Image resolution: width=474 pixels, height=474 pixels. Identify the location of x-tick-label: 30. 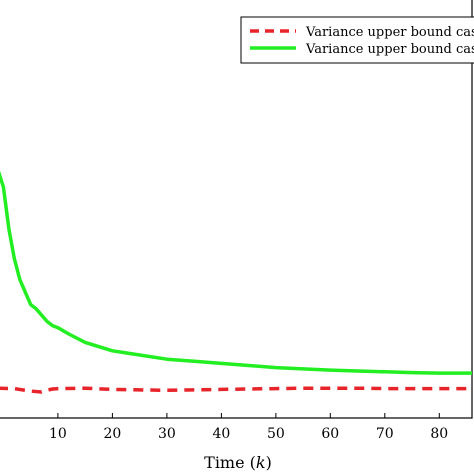
(167, 434).